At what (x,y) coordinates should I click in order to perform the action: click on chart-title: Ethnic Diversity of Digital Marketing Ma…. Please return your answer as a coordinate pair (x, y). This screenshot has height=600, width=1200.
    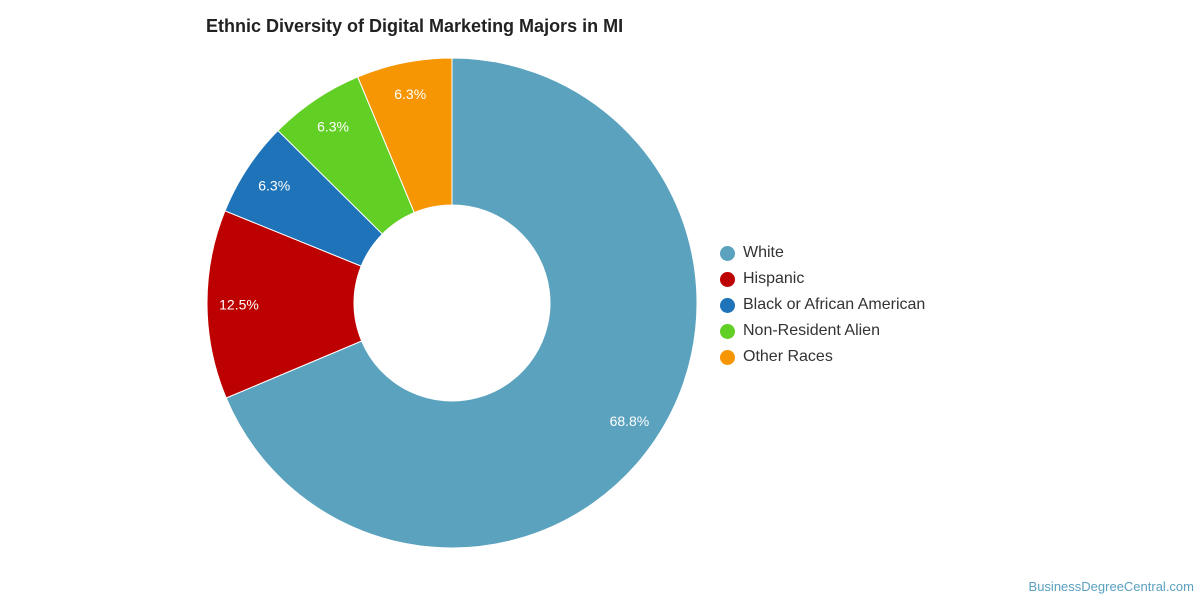
    Looking at the image, I should click on (415, 26).